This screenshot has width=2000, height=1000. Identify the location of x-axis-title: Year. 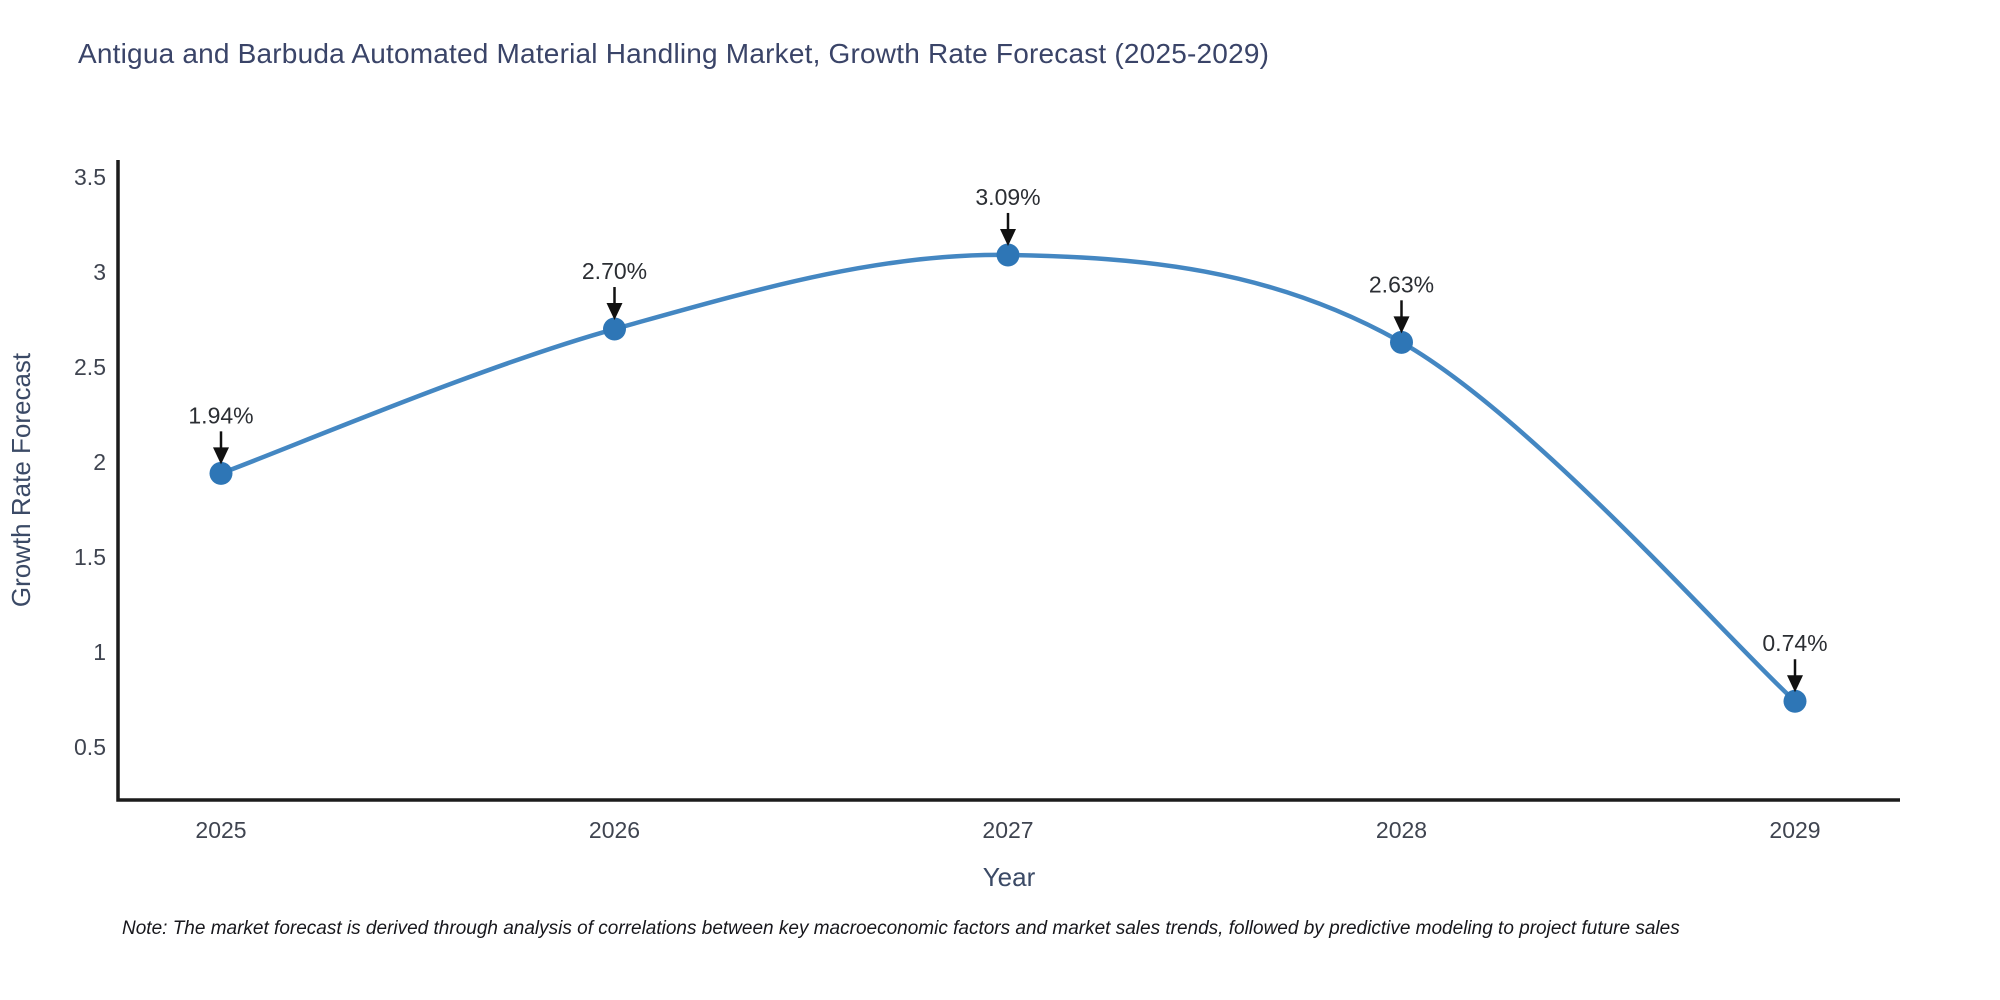
(1009, 877).